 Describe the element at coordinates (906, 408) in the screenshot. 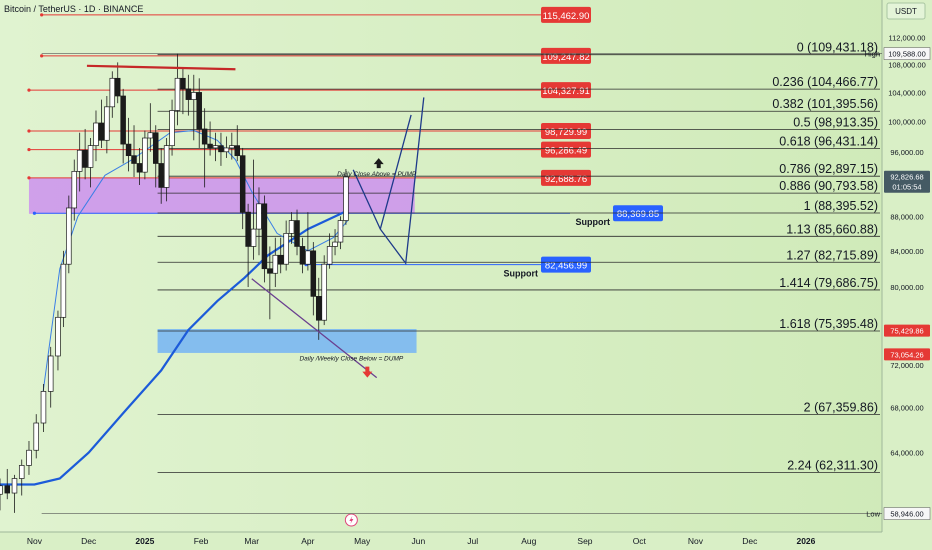

I see `price-tick-label: 68,000.00` at that location.